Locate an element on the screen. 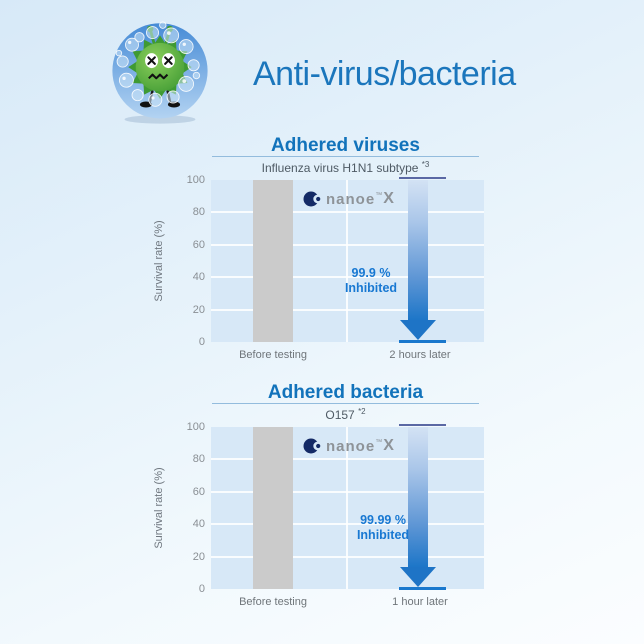 This screenshot has height=644, width=644. result-value: 99.9 % is located at coordinates (371, 273).